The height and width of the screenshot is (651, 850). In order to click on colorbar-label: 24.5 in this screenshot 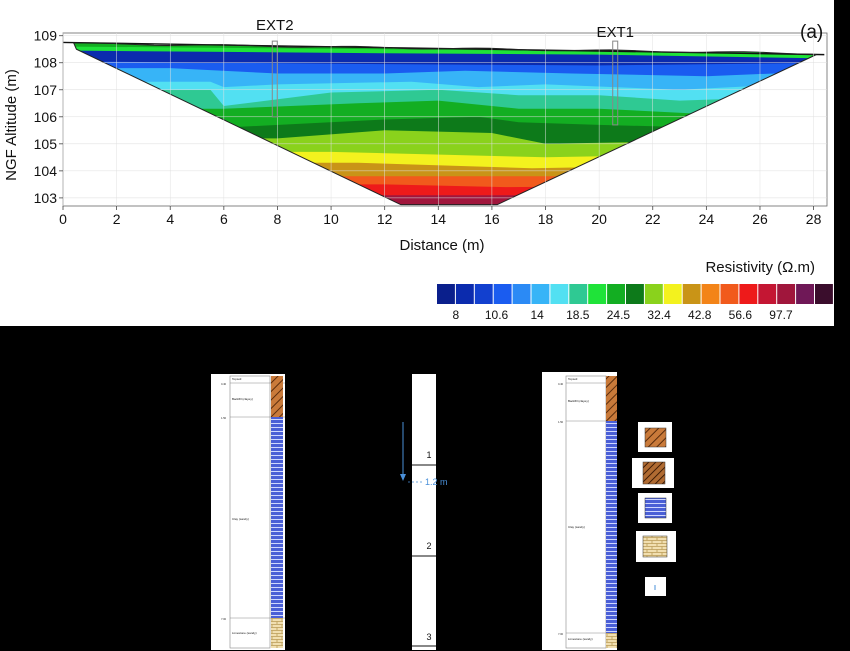, I will do `click(619, 315)`.